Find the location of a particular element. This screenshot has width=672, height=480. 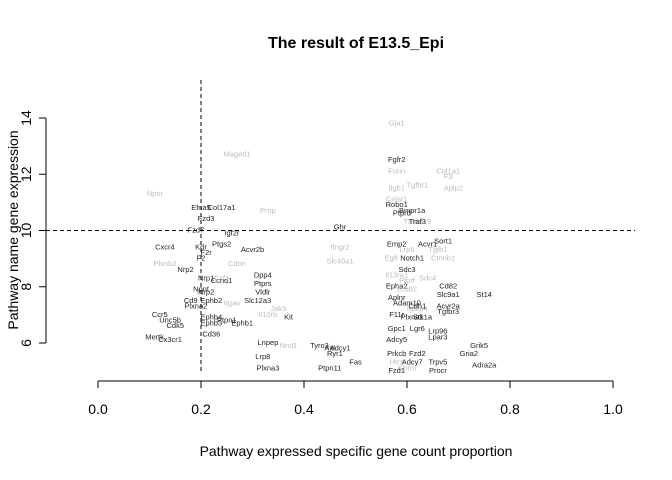

data-point-label: Axl is located at coordinates (330, 348).